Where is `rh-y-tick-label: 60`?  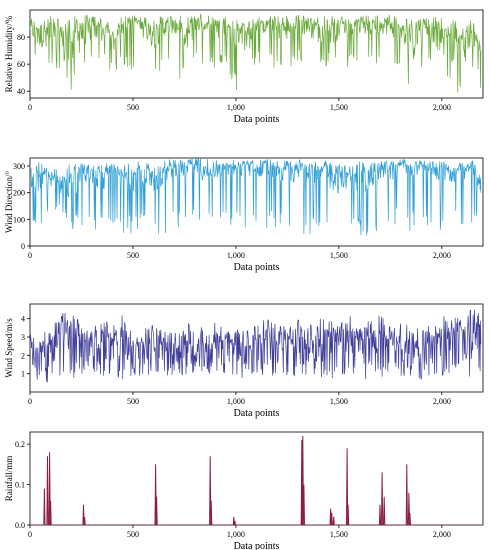
rh-y-tick-label: 60 is located at coordinates (21, 64).